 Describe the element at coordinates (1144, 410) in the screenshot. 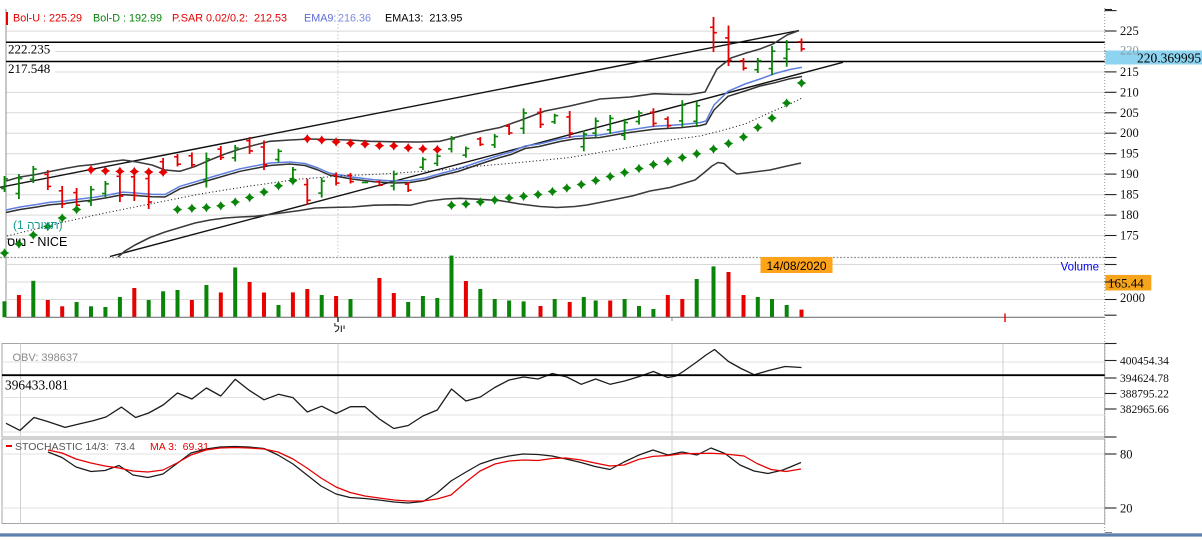

I see `svg-text: 382965.66` at that location.